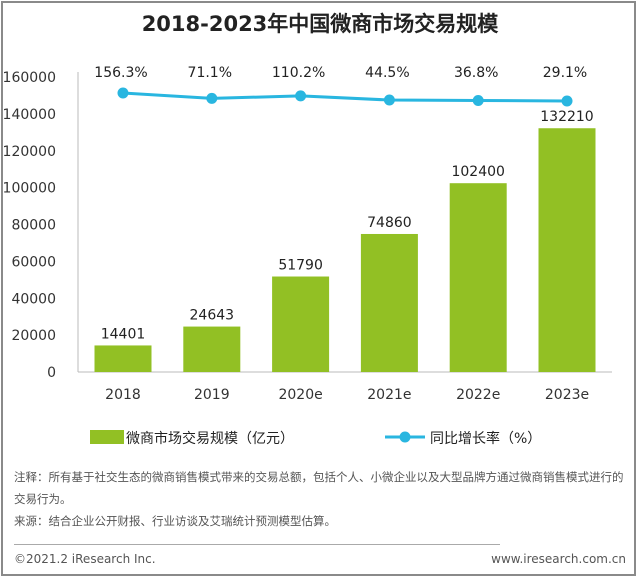 The height and width of the screenshot is (581, 640). I want to click on x-tick-label: 2018, so click(123, 395).